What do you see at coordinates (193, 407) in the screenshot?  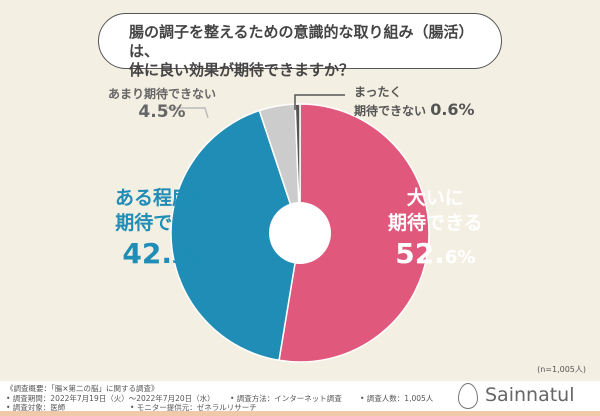 I see `survey-provider: • モニター提供元：ゼネラルリサーチ` at bounding box center [193, 407].